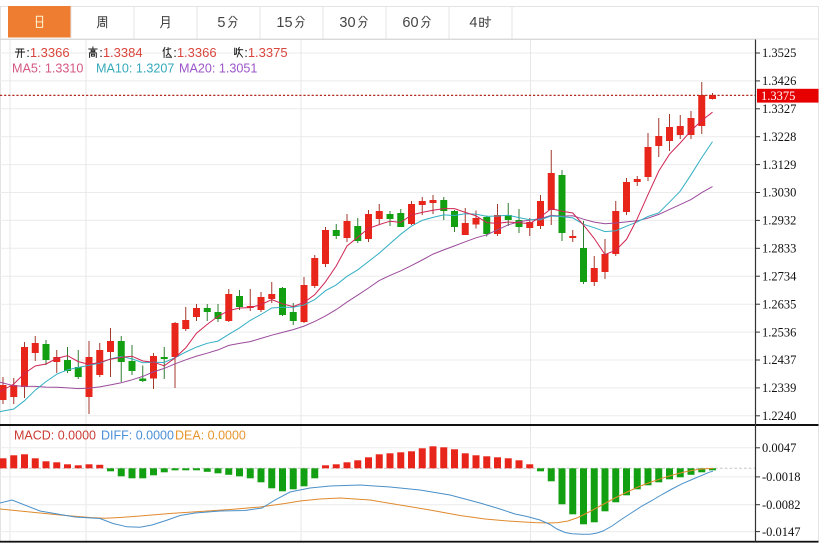 This screenshot has width=829, height=544. I want to click on svg-text: 5, so click(221, 23).